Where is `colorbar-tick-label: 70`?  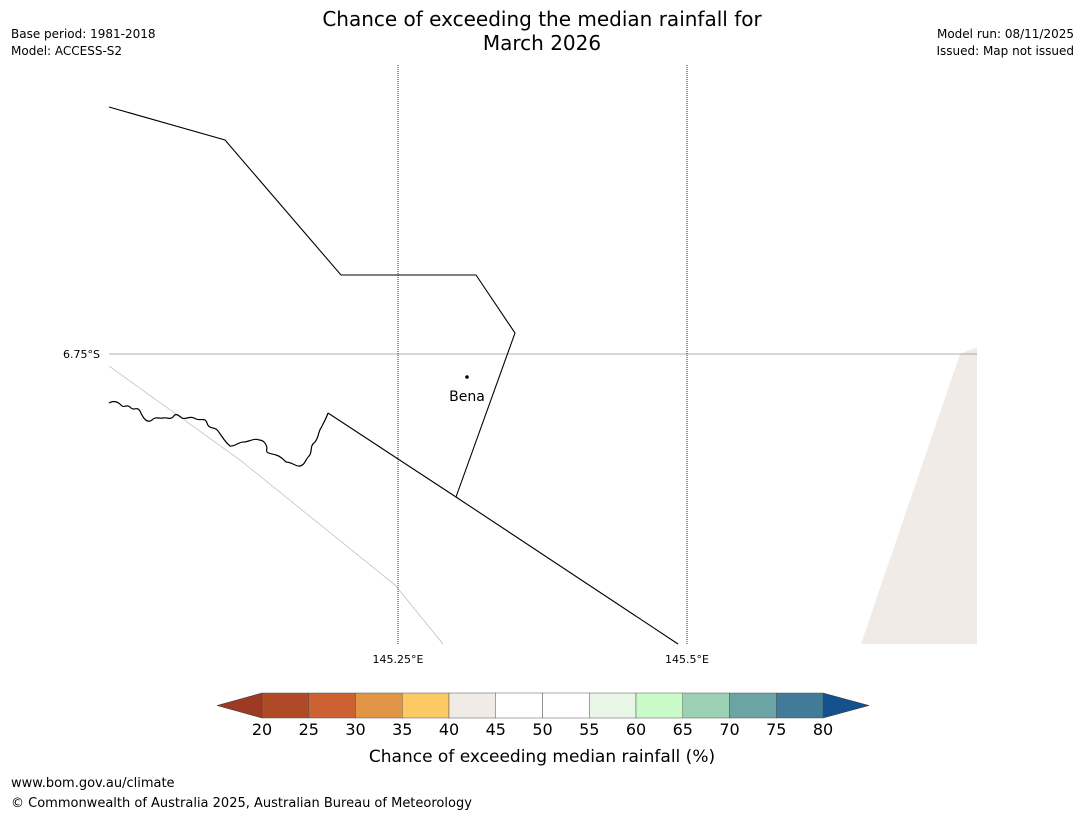
colorbar-tick-label: 70 is located at coordinates (729, 729).